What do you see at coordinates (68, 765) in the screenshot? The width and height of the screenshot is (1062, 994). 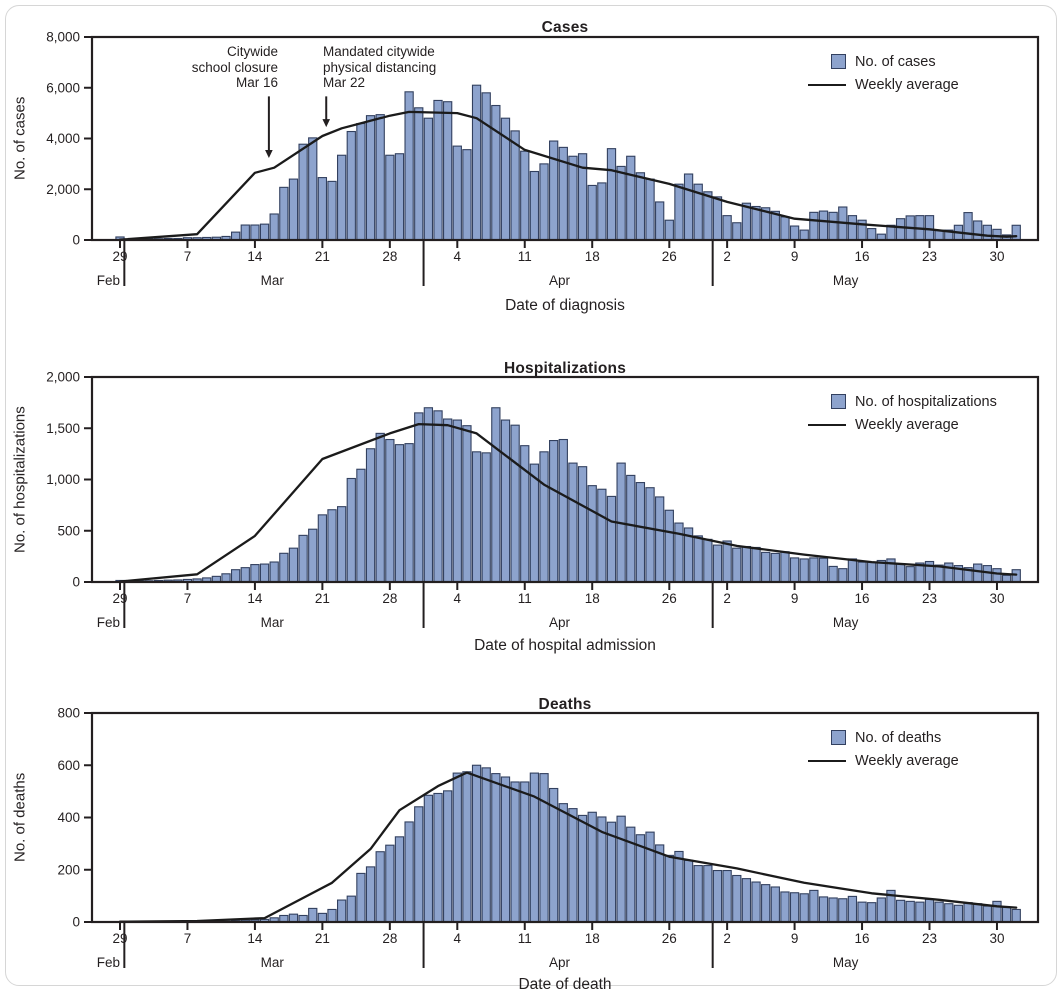 I see `svg-text: 600` at bounding box center [68, 765].